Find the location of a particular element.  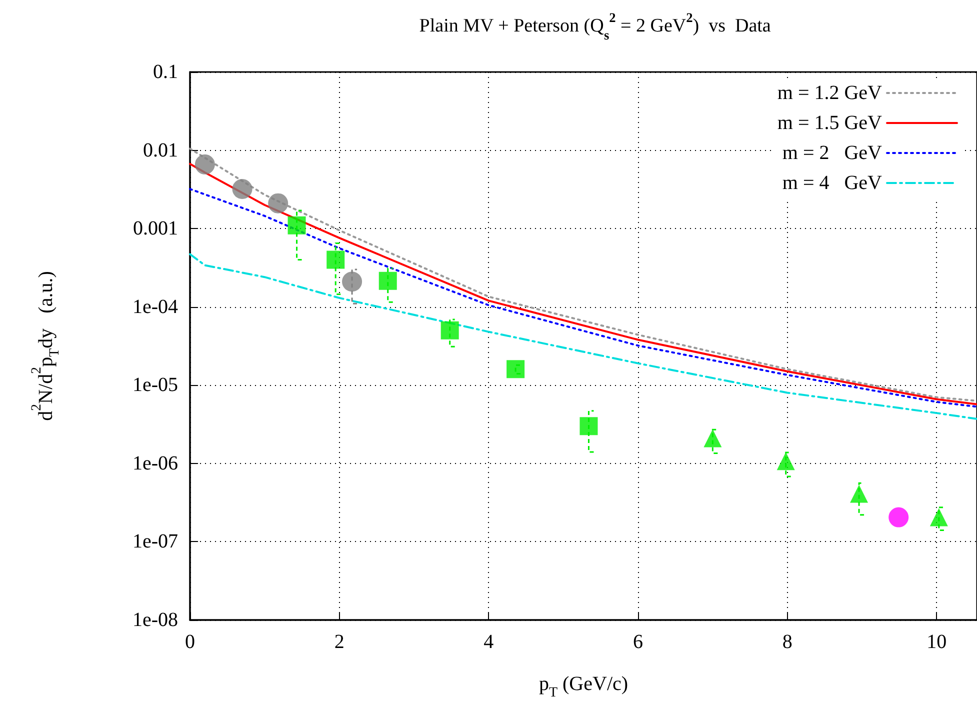

x-tick-label: 0 is located at coordinates (190, 642).